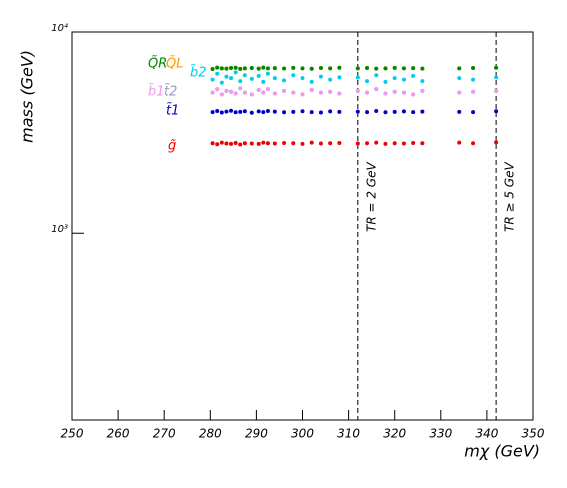  I want to click on x-tick-label: 330, so click(440, 434).